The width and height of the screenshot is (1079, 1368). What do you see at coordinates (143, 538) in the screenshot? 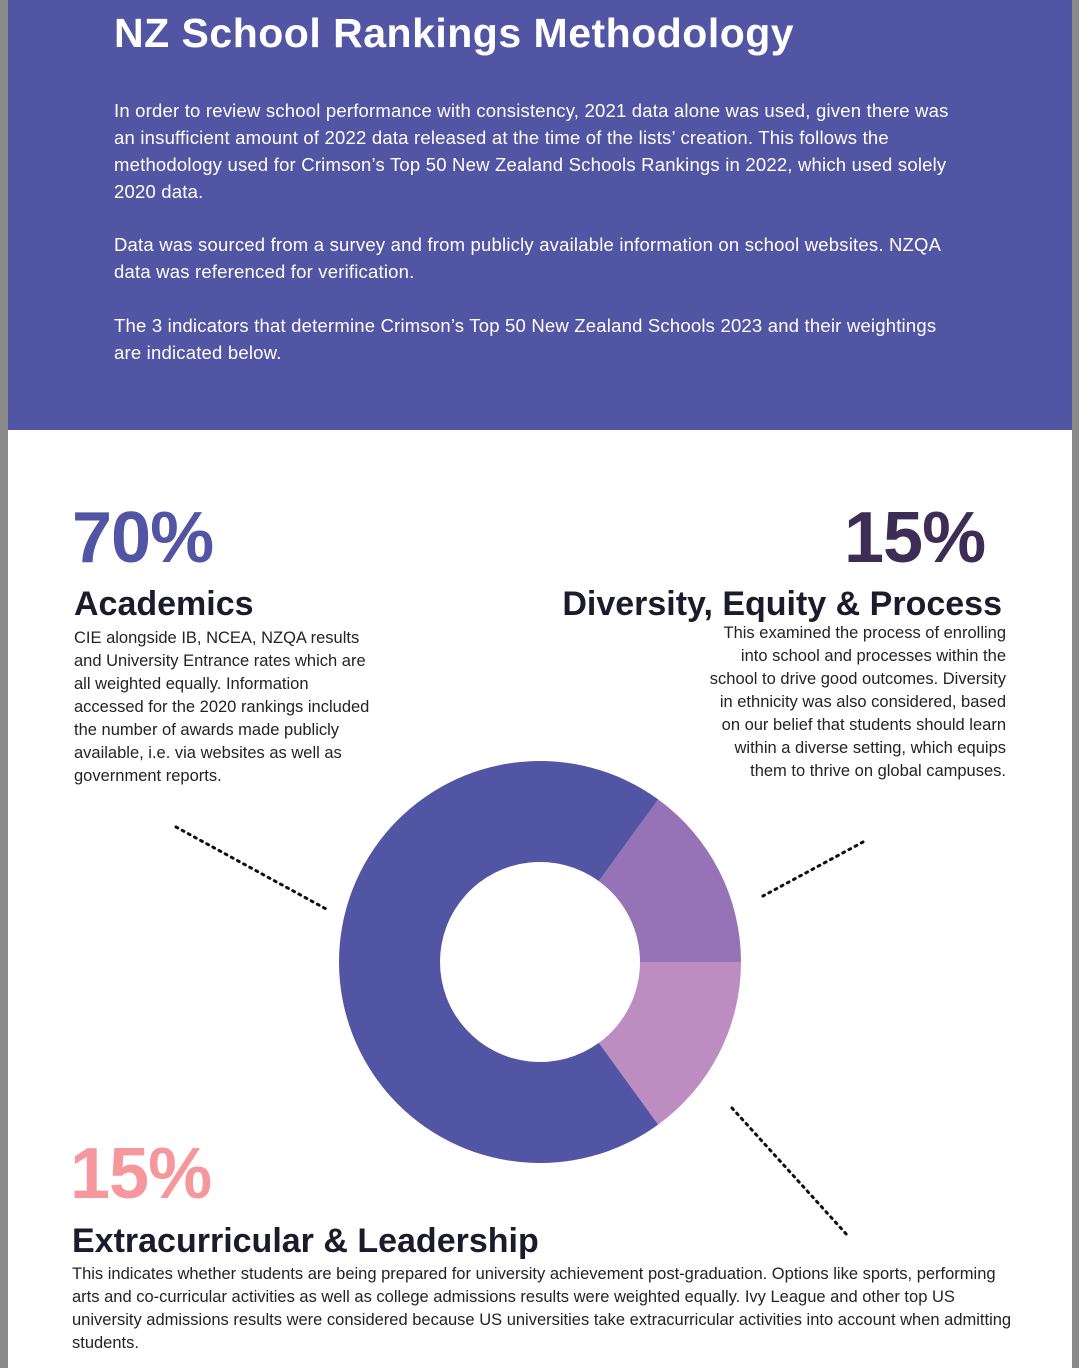
I see `academics-percent: 70%` at bounding box center [143, 538].